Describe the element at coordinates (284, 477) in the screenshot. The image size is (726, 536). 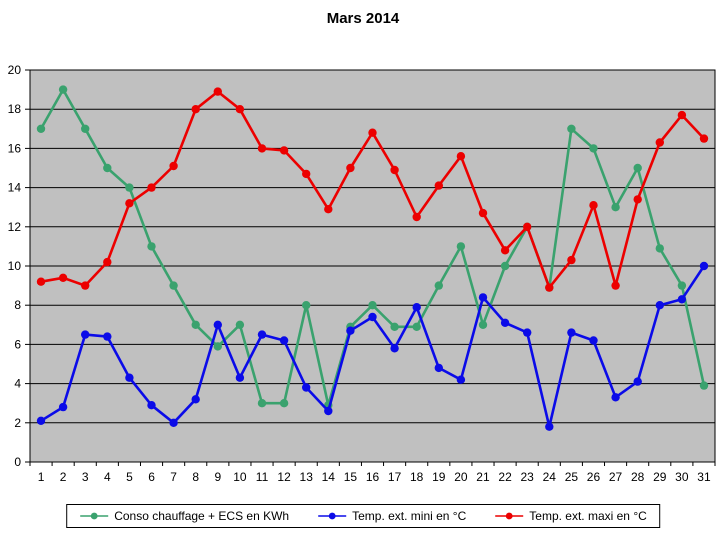
I see `x-tick-label: 12` at that location.